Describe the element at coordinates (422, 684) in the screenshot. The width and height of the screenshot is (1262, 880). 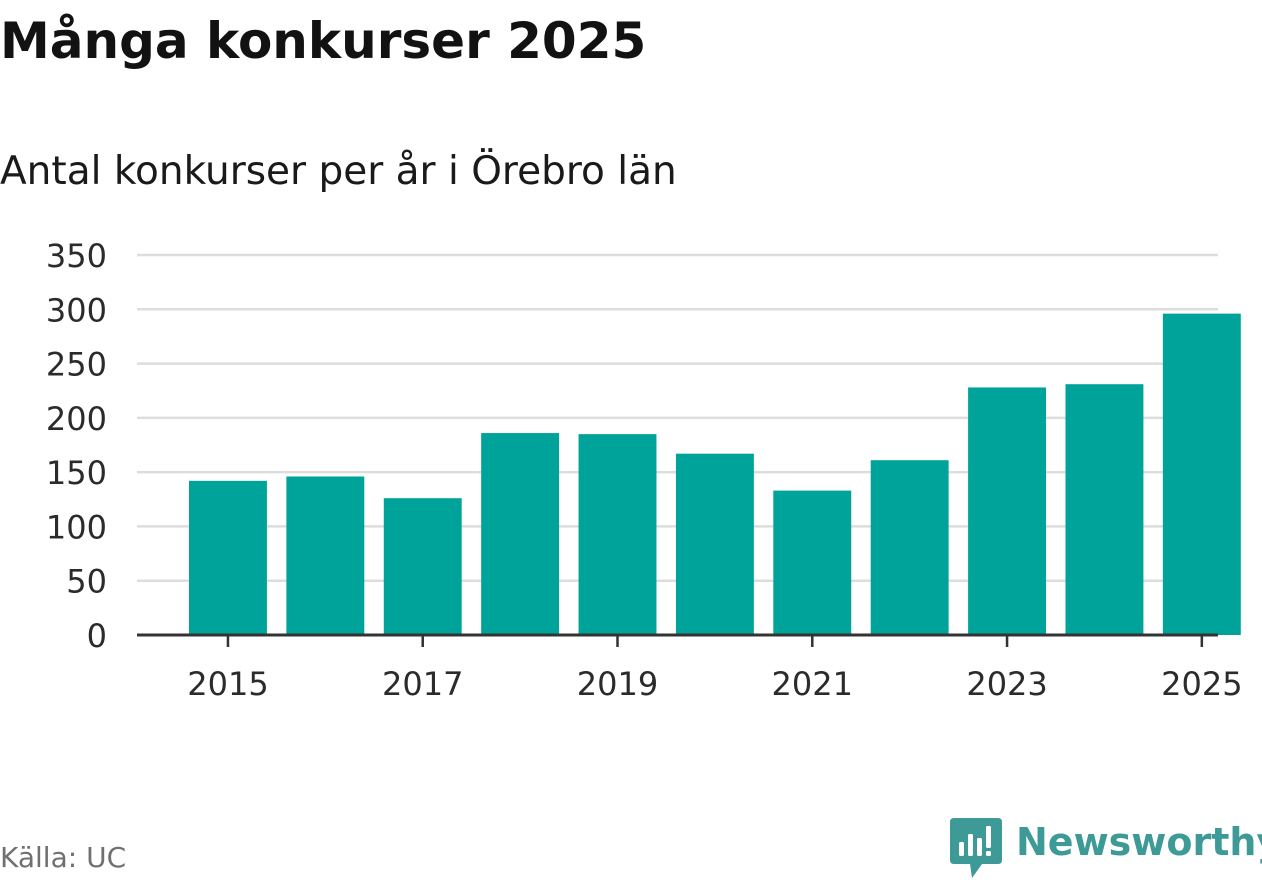
I see `x-tick-label: 2017` at that location.